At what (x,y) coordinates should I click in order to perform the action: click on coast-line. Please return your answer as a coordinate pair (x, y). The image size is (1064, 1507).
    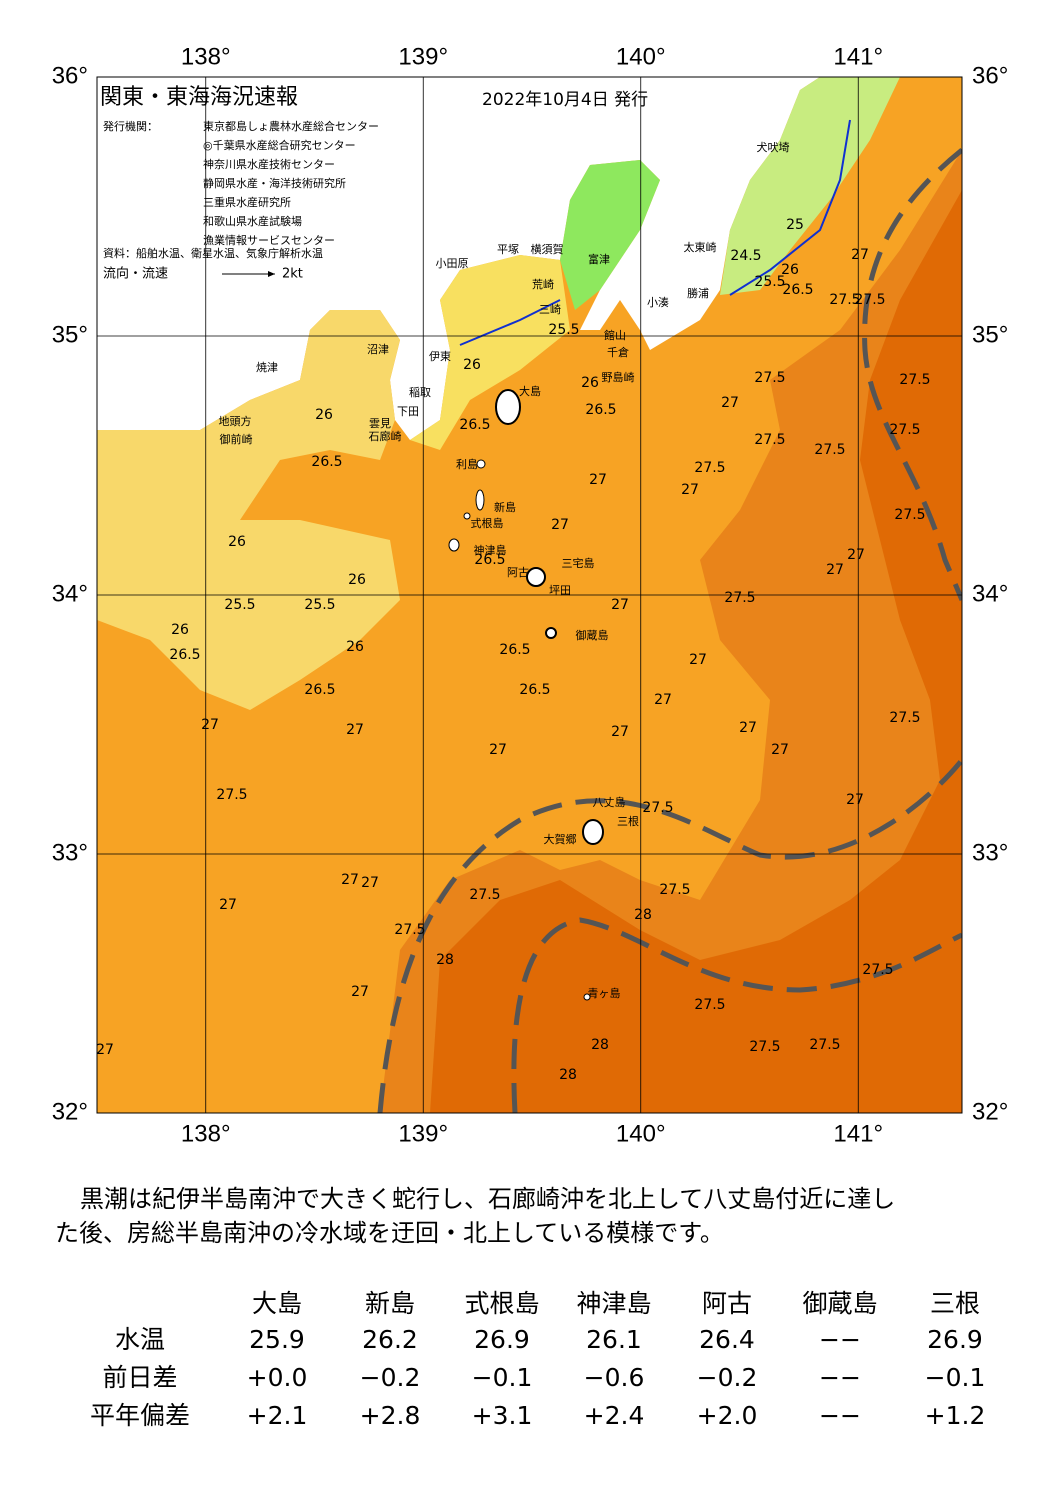
    Looking at the image, I should click on (655, 232).